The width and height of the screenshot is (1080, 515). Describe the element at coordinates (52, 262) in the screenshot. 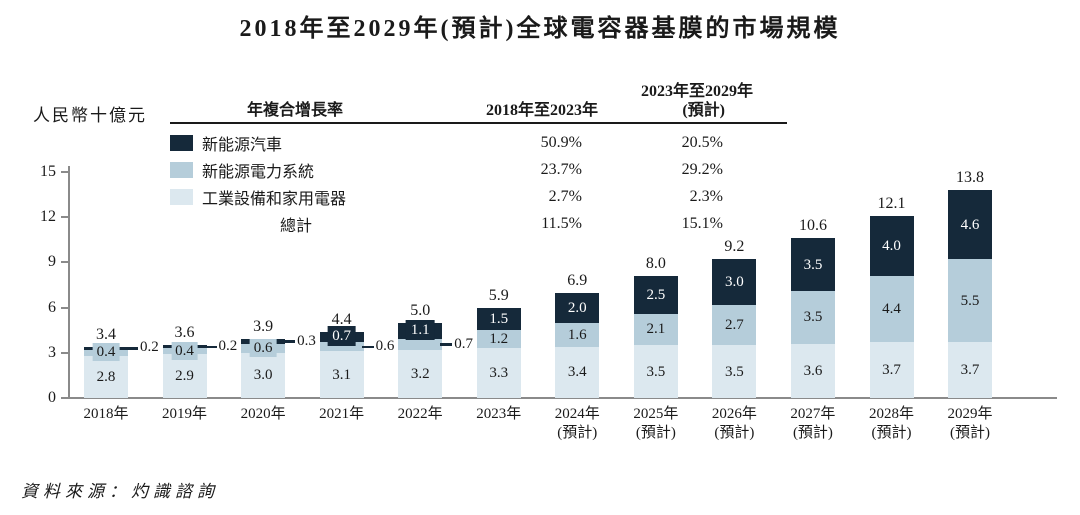

I see `y-axis-tick-label: 9` at that location.